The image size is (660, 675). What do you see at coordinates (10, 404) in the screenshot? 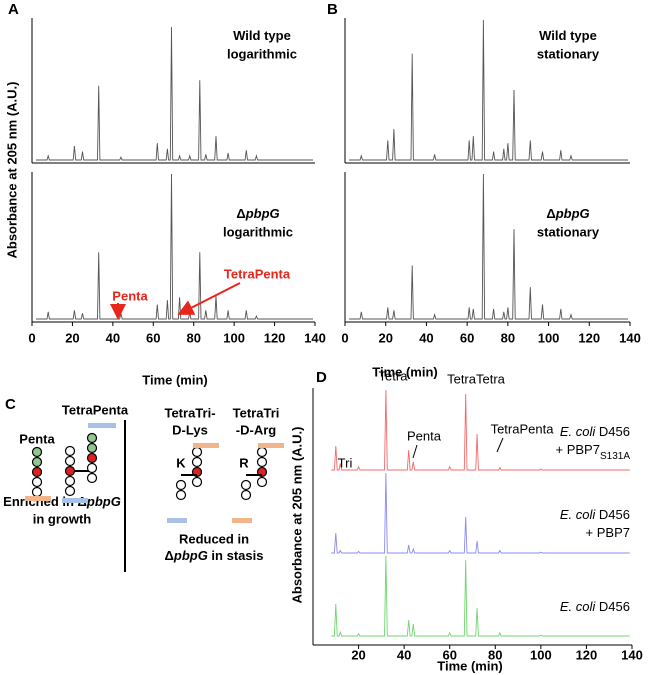
I see `panel-label: C` at bounding box center [10, 404].